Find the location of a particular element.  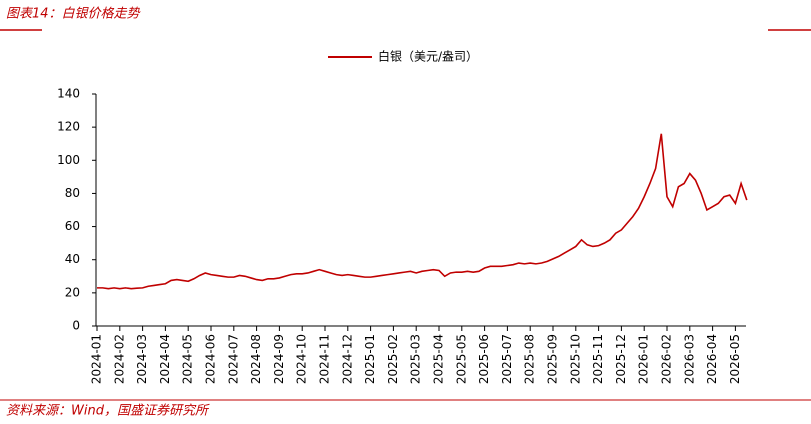

x-tick-label: 2024-09 is located at coordinates (279, 359).